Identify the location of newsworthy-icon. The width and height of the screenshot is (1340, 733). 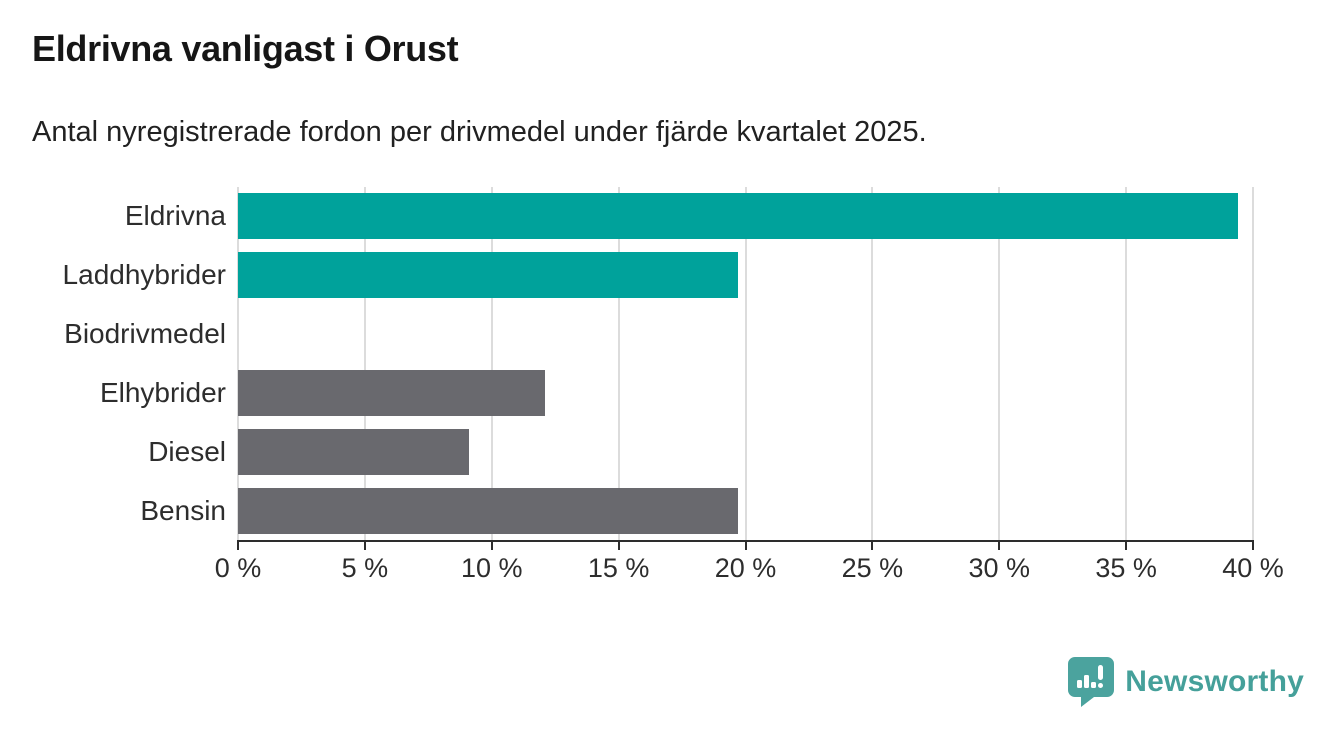
(1091, 682).